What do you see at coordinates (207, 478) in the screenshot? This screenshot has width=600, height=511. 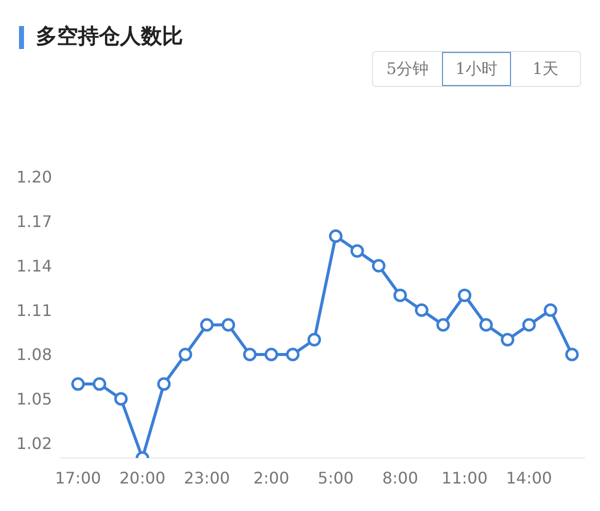 I see `x-tick-label: 23:00` at bounding box center [207, 478].